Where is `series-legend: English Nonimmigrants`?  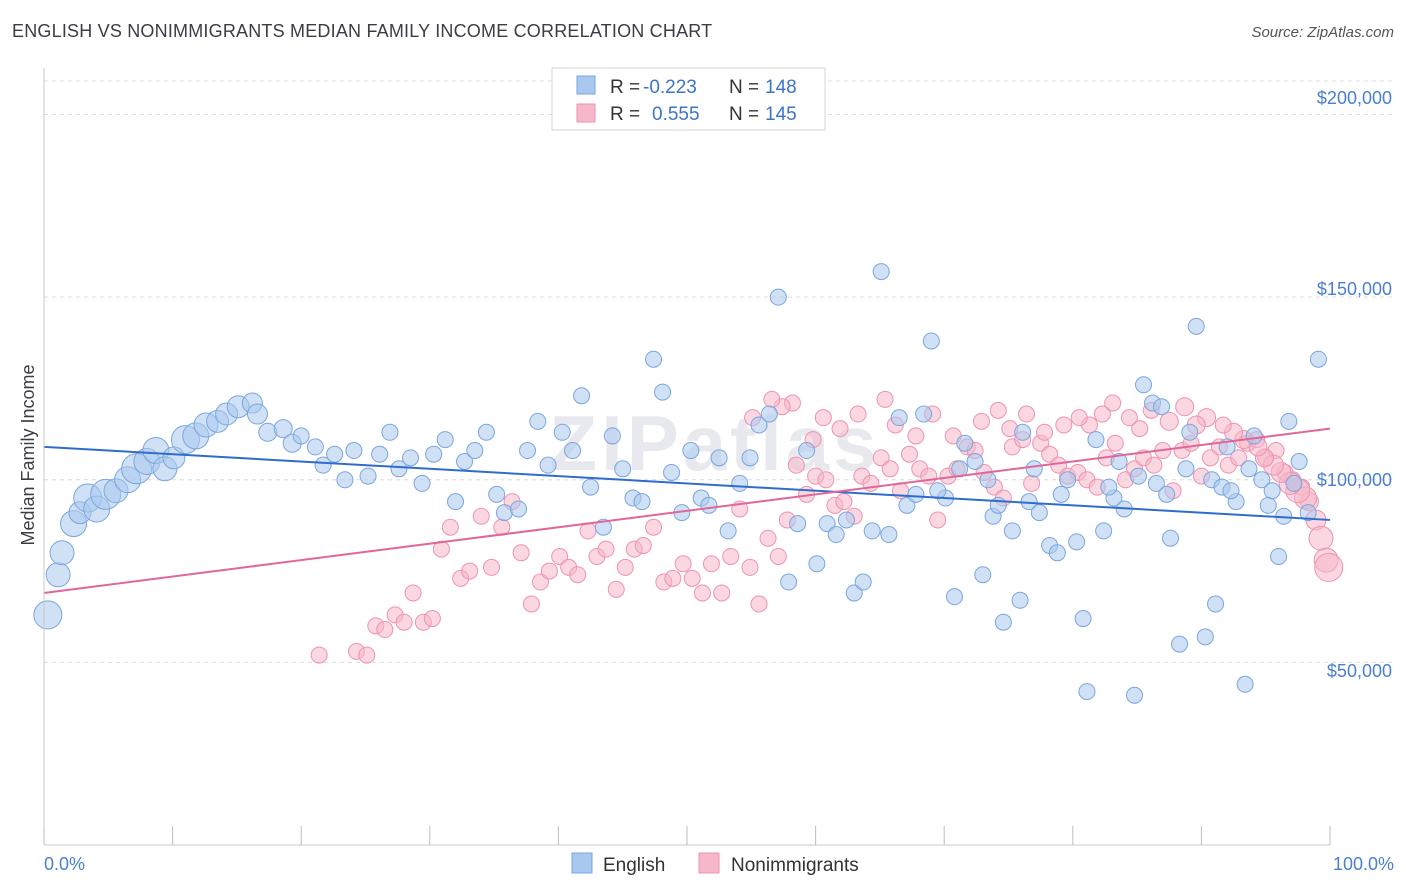 series-legend: English Nonimmigrants is located at coordinates (715, 864).